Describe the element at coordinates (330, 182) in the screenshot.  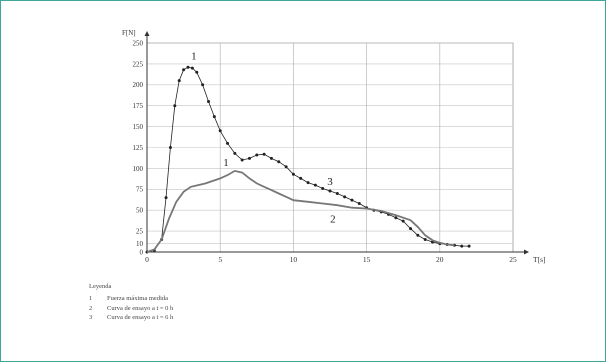
I see `curve-annotation: 3` at that location.